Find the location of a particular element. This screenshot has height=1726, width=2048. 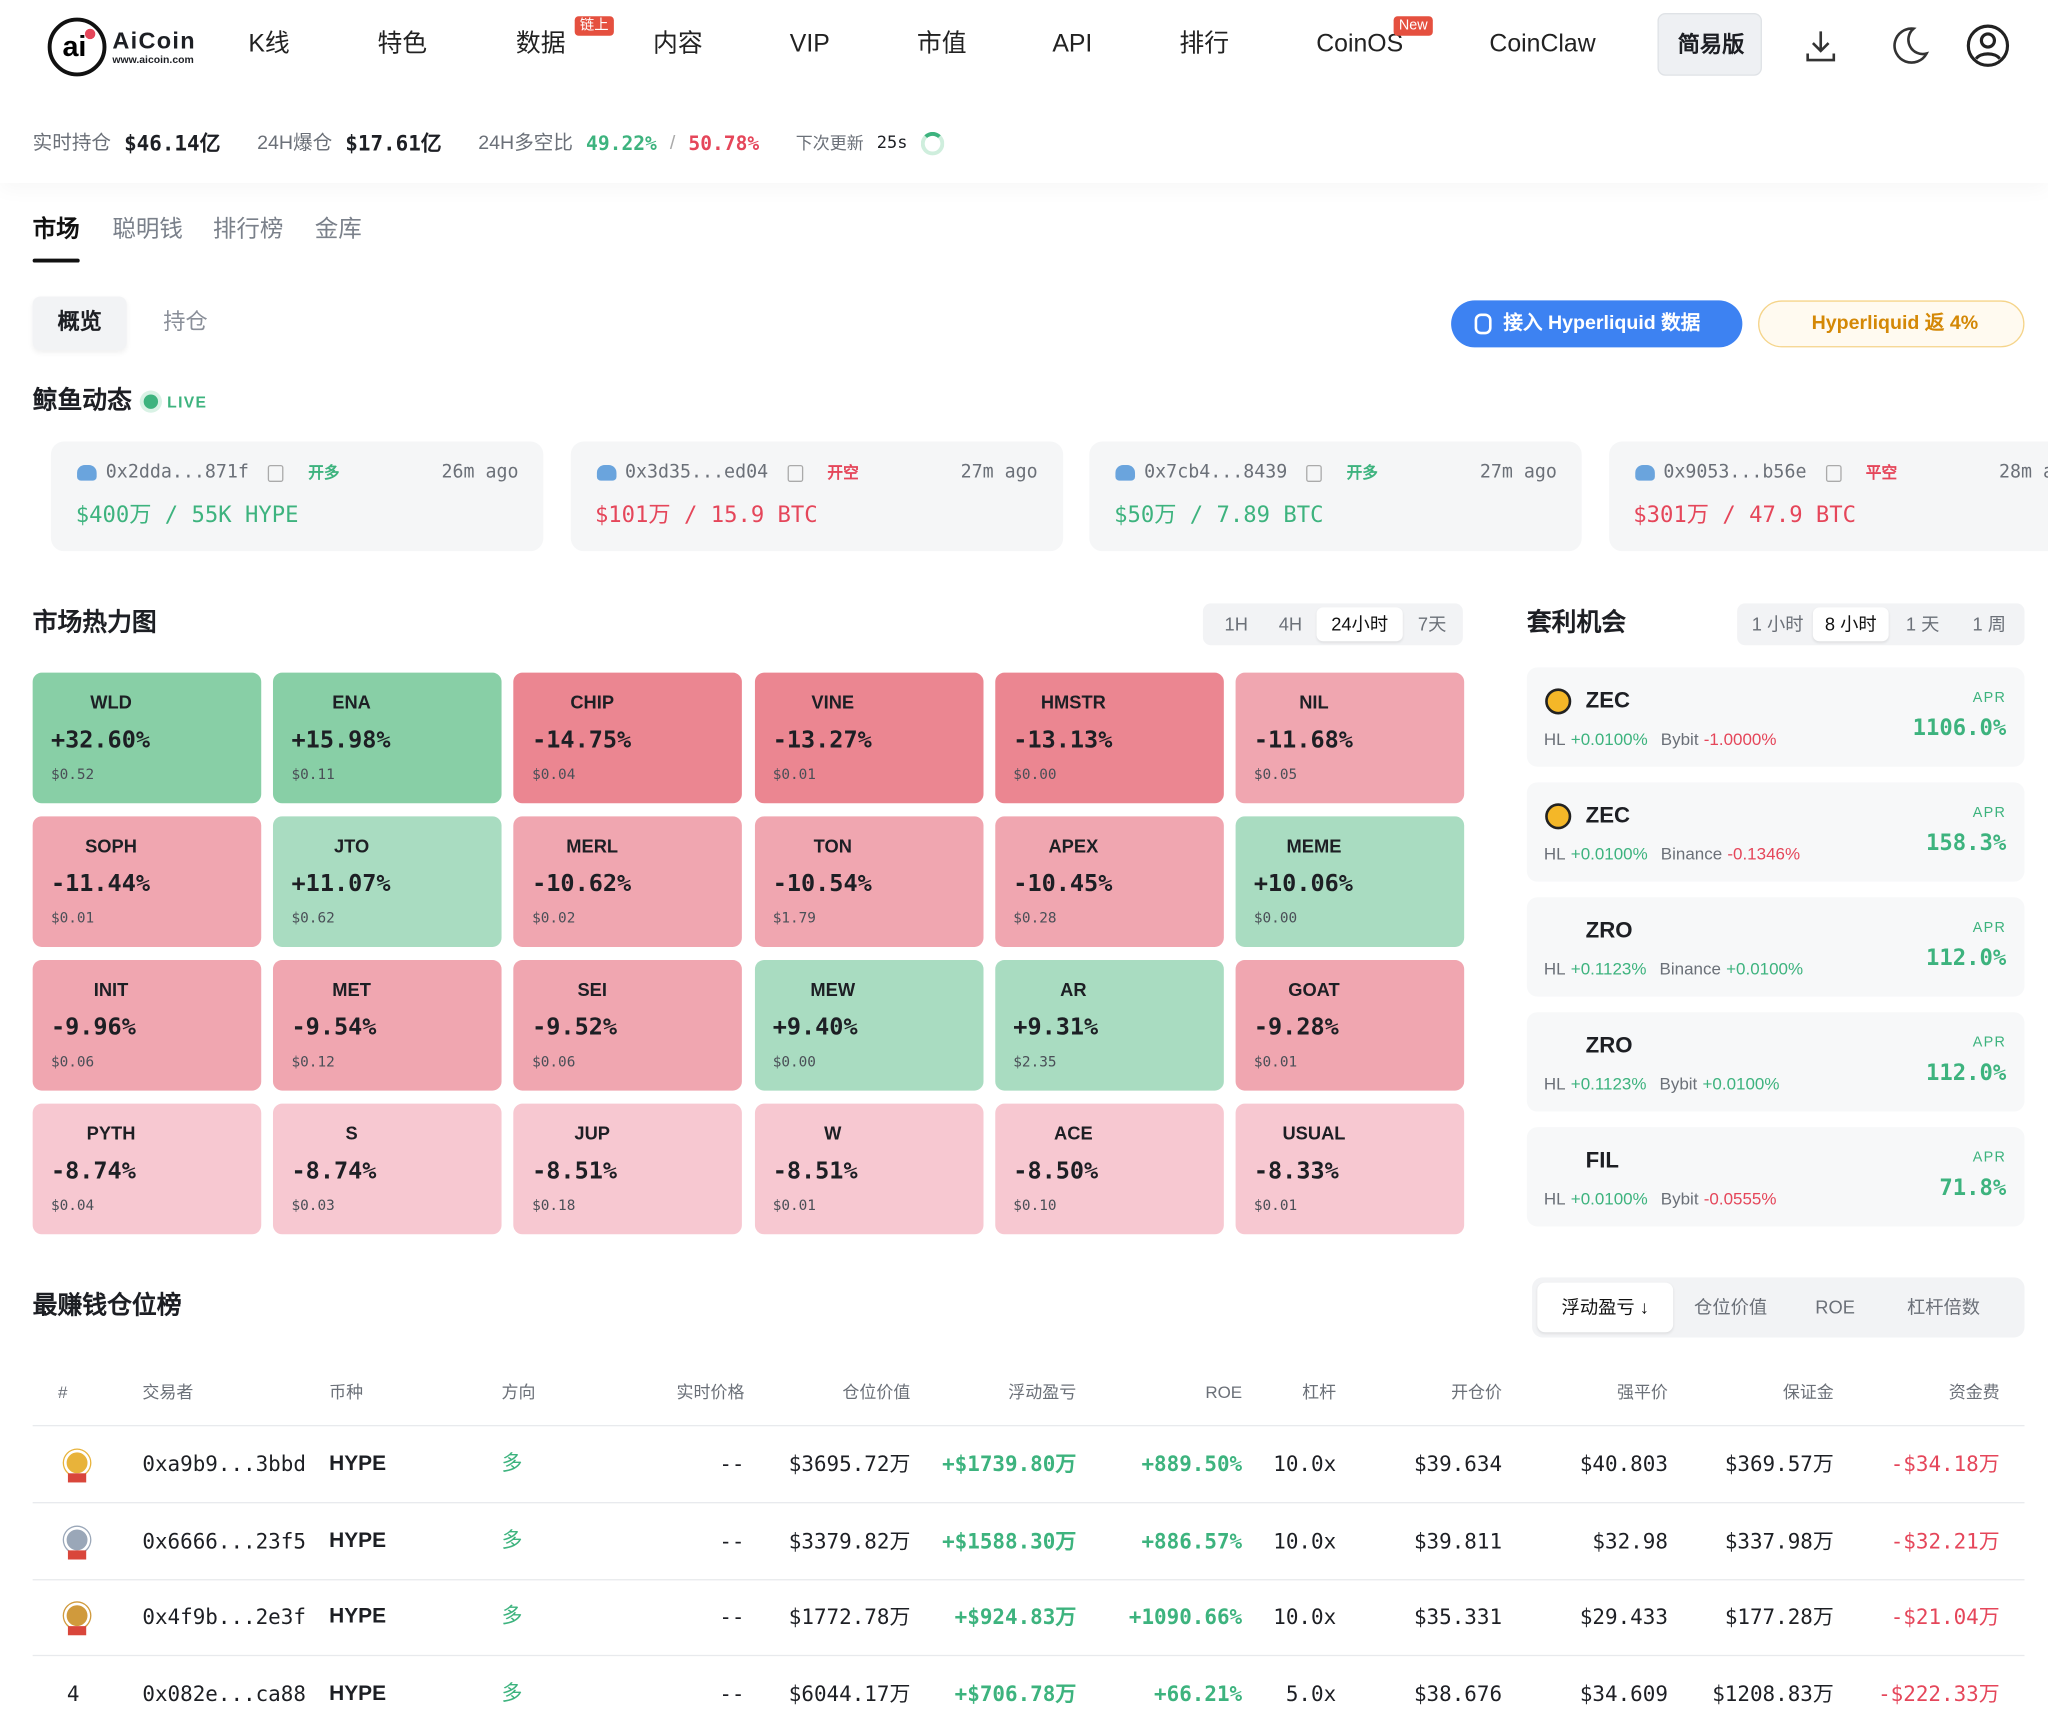

column-header: 仓位价值 is located at coordinates (876, 1392).